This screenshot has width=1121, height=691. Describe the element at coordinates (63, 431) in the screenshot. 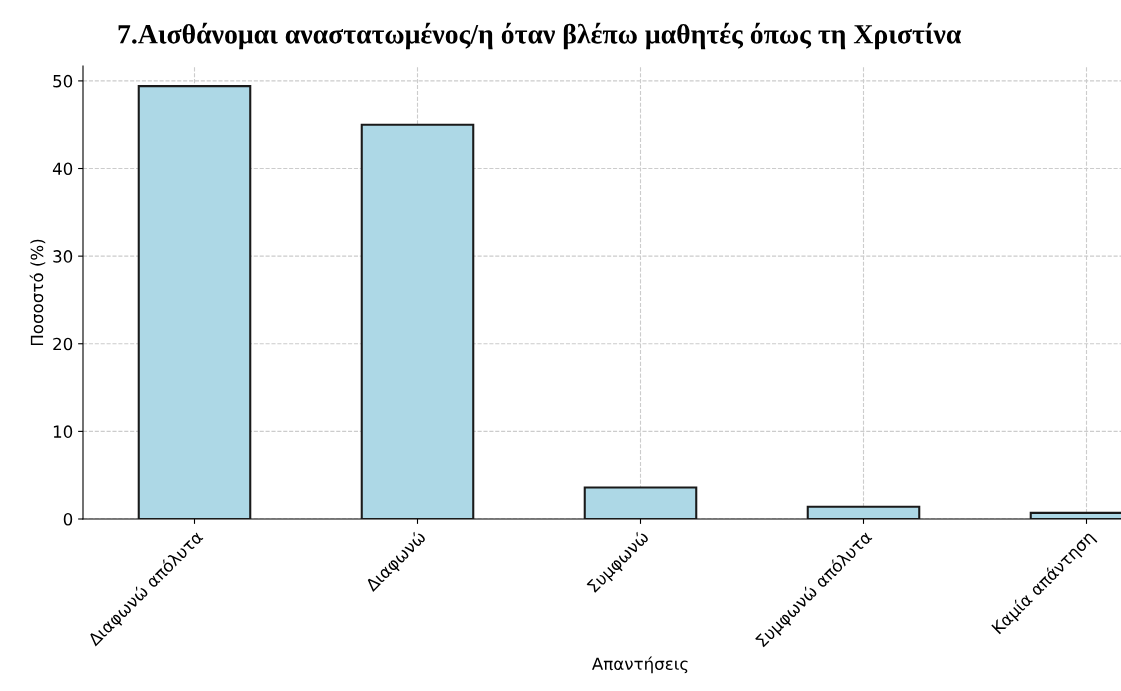

I see `y-tick-label: 10` at that location.